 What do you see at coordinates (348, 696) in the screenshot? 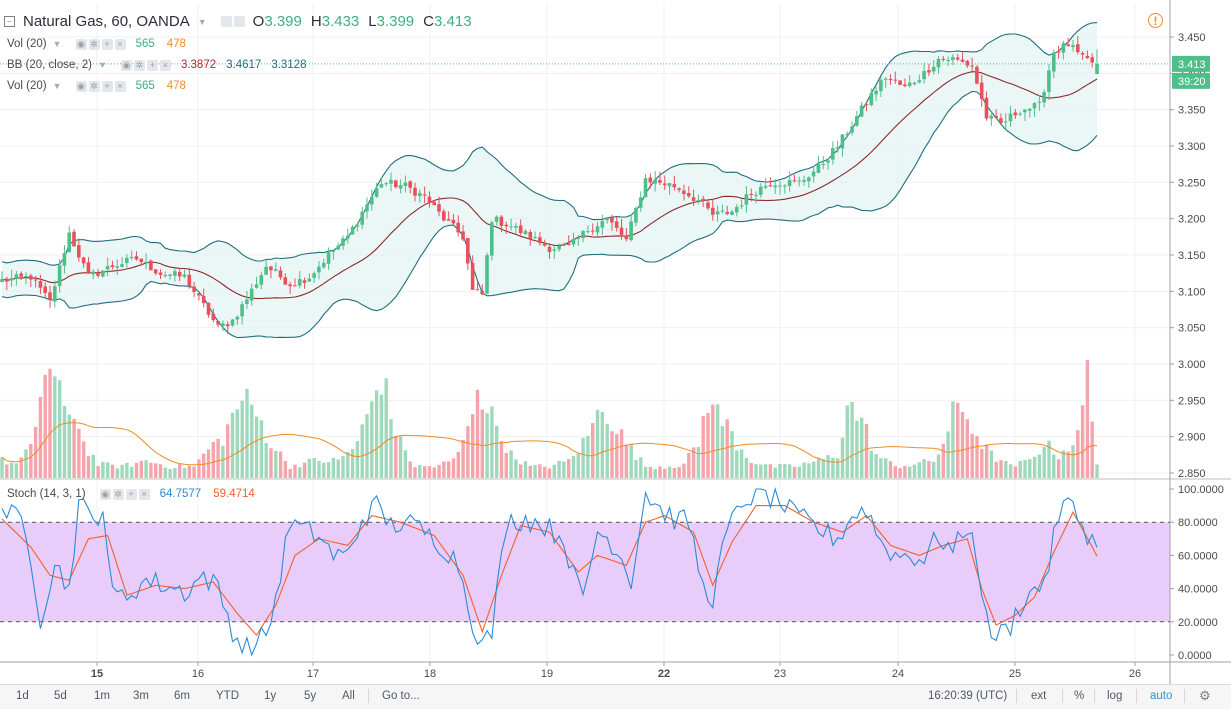
I see `range-all-button: All` at bounding box center [348, 696].